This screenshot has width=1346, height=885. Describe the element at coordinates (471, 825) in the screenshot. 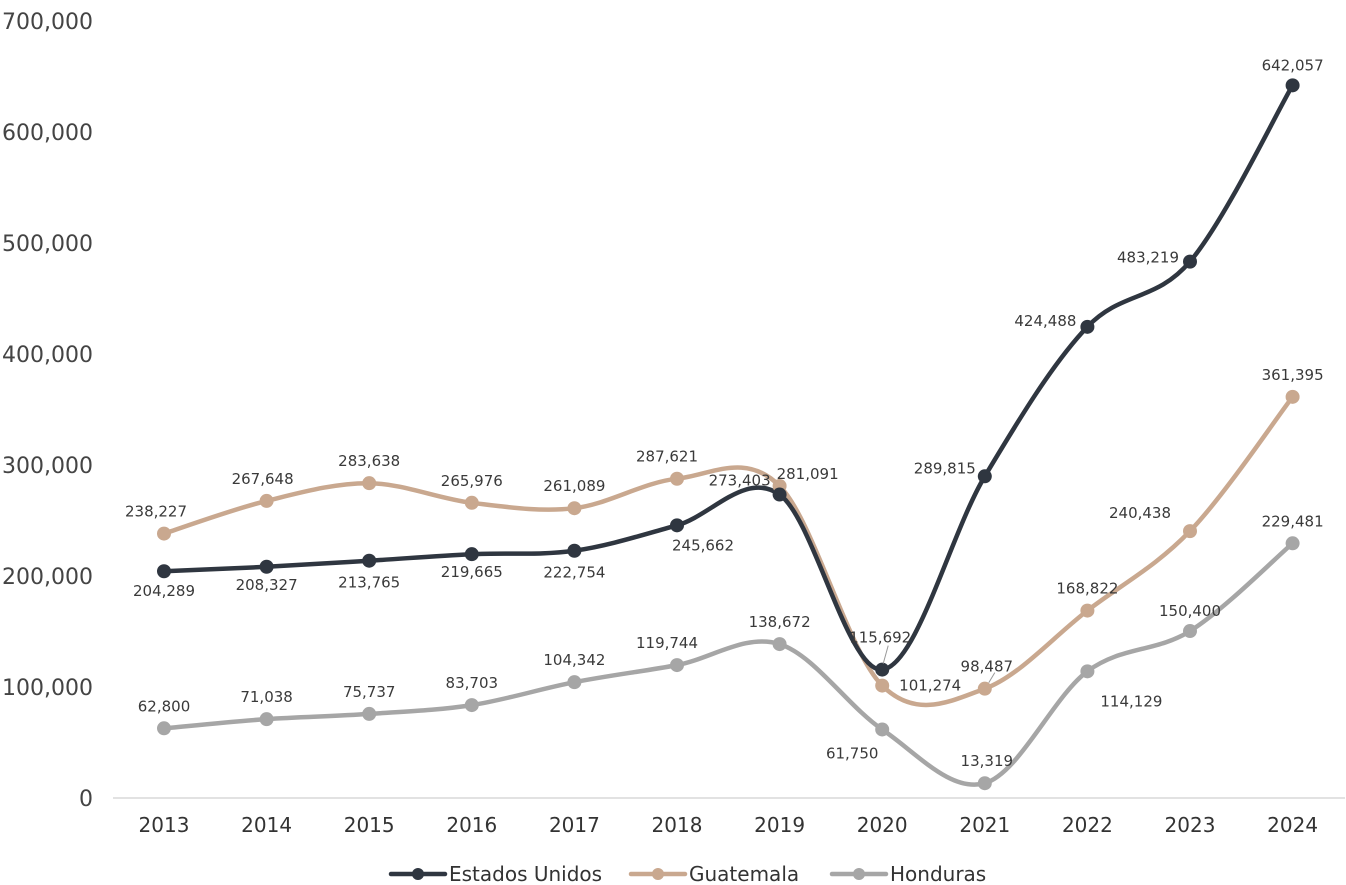

I see `x-tick-label: 2016` at that location.